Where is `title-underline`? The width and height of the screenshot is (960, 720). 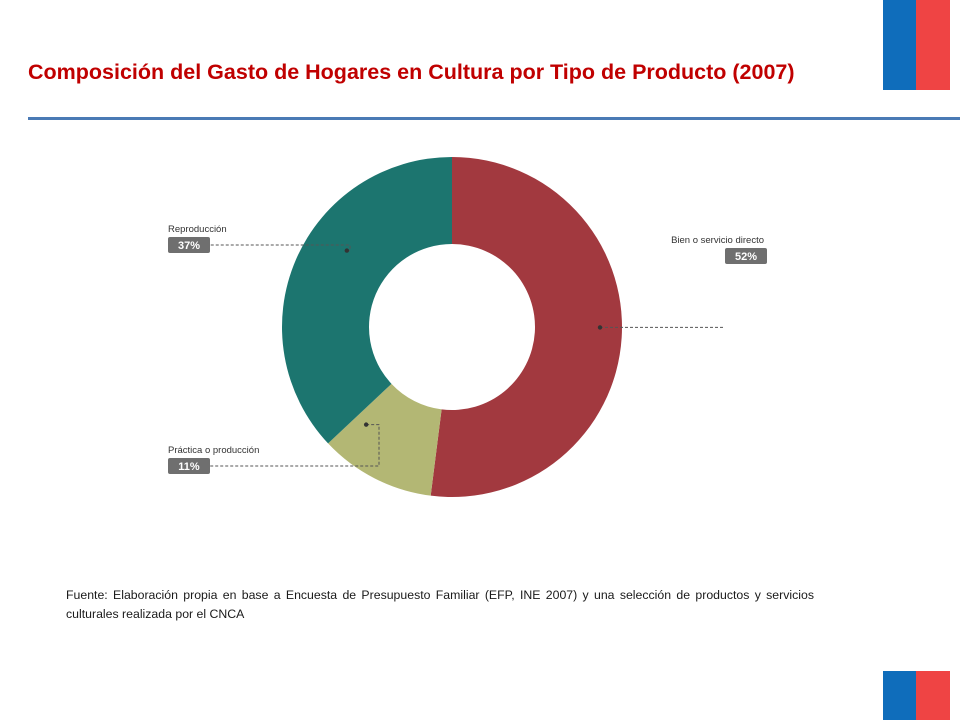 title-underline is located at coordinates (494, 118).